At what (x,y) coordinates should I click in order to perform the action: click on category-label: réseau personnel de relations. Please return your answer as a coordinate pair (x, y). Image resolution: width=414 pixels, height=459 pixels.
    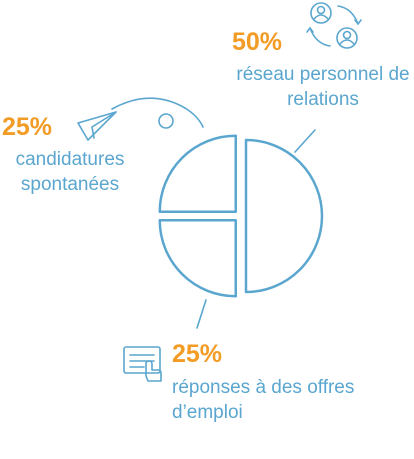
    Looking at the image, I should click on (323, 87).